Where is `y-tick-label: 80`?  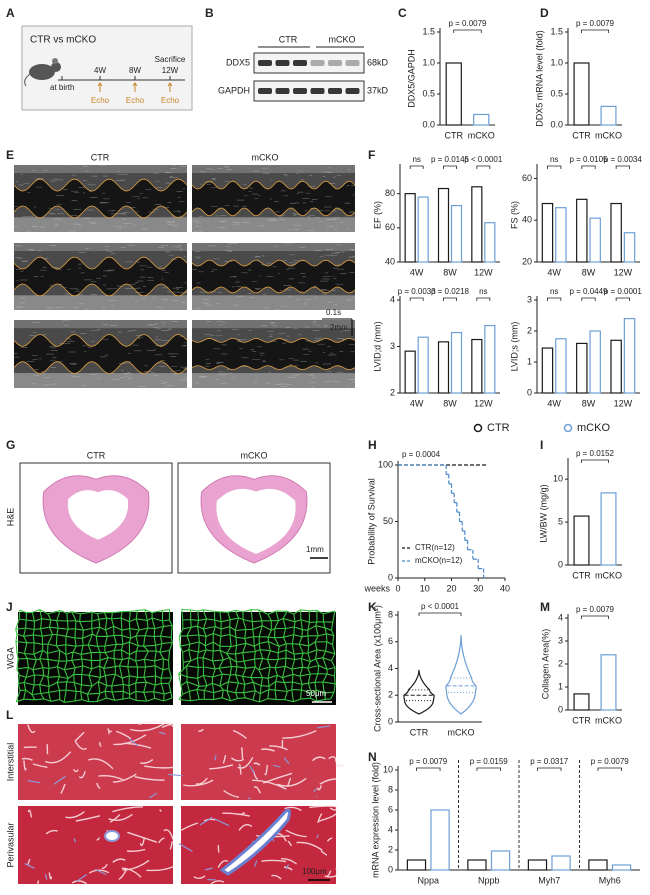
y-tick-label: 80 is located at coordinates (390, 193).